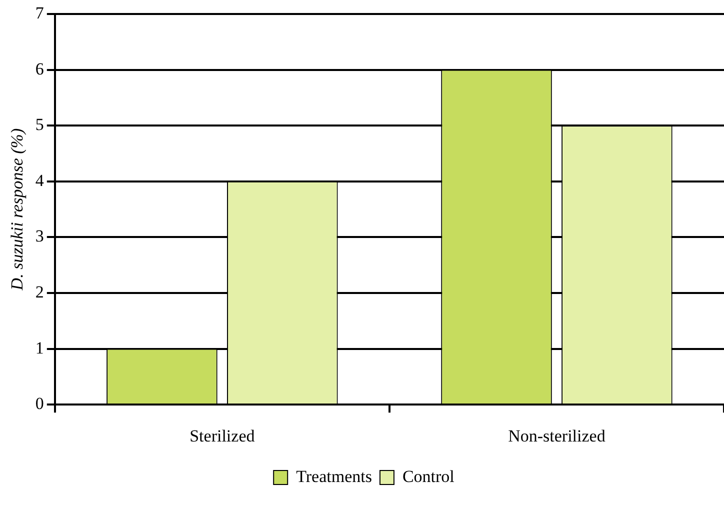 Image resolution: width=724 pixels, height=506 pixels. What do you see at coordinates (39, 404) in the screenshot?
I see `y-tick-label: 0` at bounding box center [39, 404].